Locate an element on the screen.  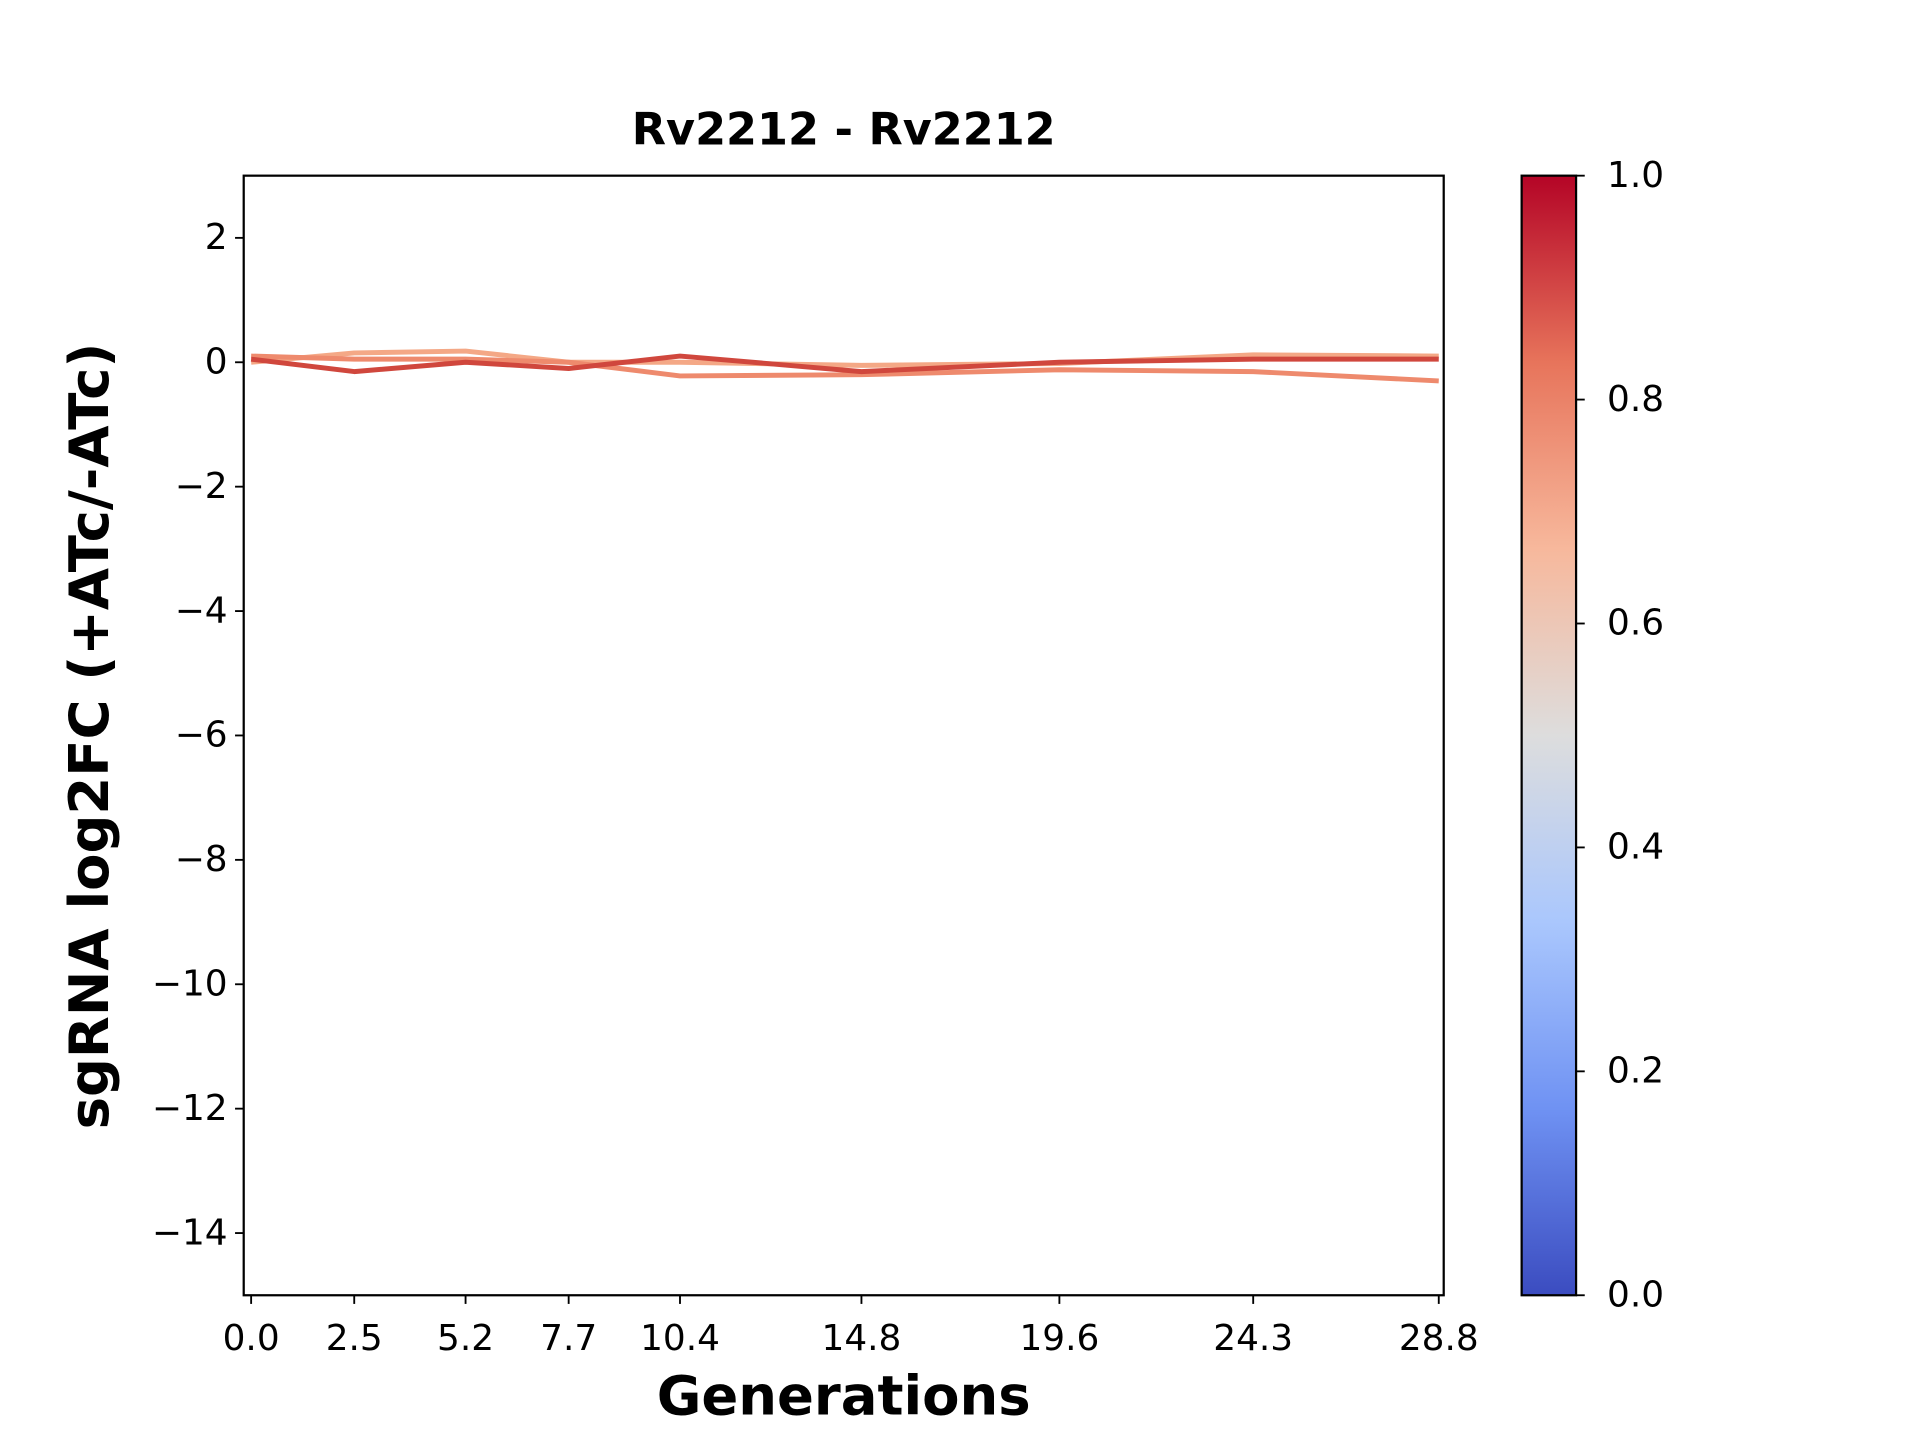
x-tick-label: 24.3 is located at coordinates (1253, 1338).